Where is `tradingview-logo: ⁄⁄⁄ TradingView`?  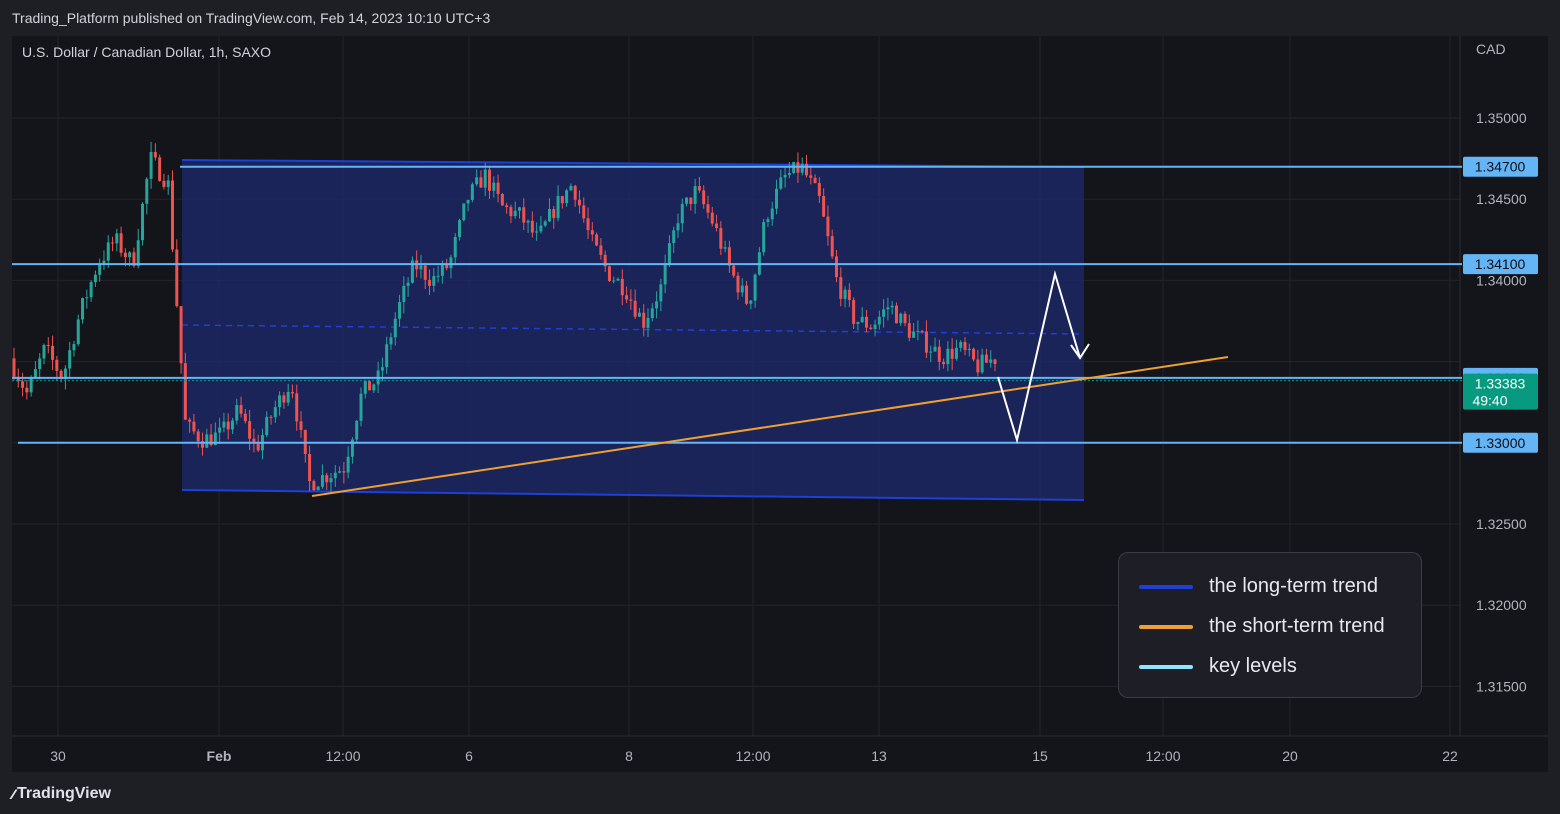 tradingview-logo: ⁄⁄⁄ TradingView is located at coordinates (61, 794).